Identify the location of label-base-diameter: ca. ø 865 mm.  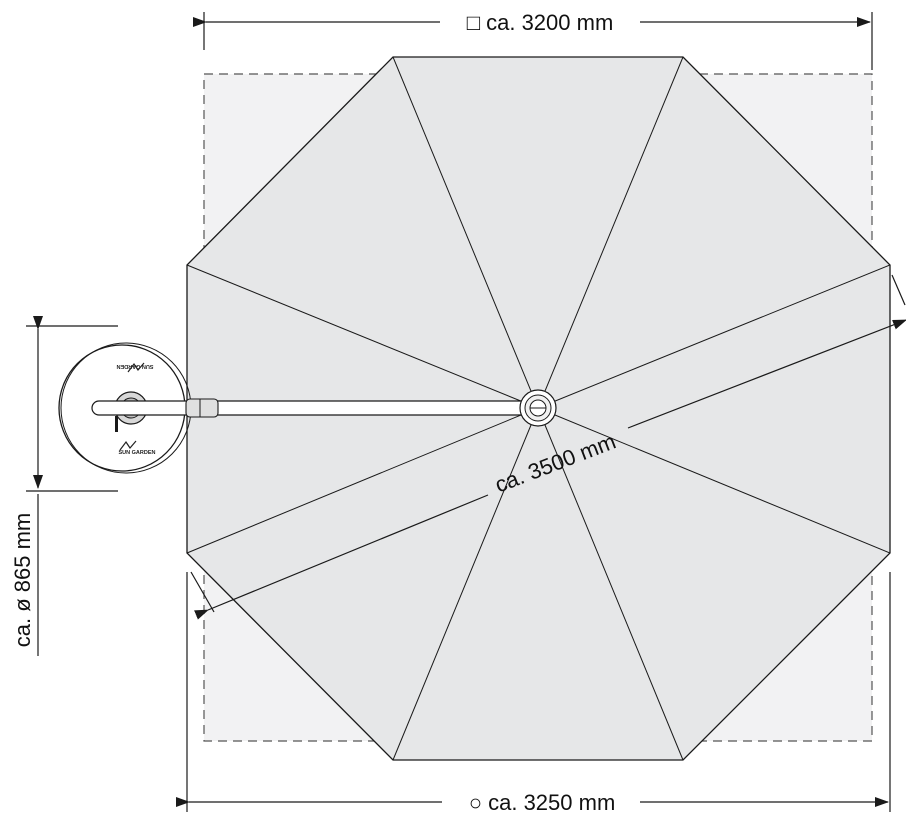
(22, 580).